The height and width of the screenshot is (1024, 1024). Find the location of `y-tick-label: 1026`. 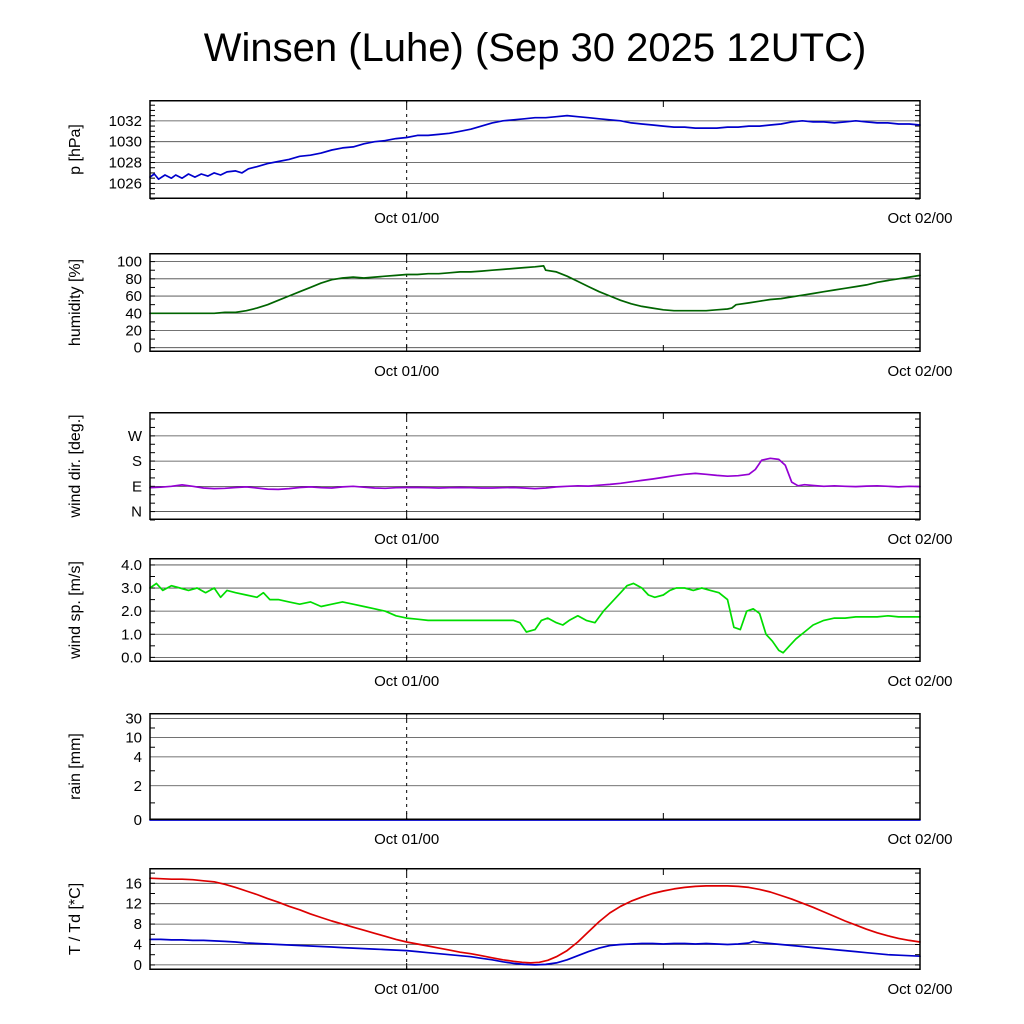

y-tick-label: 1026 is located at coordinates (125, 183).